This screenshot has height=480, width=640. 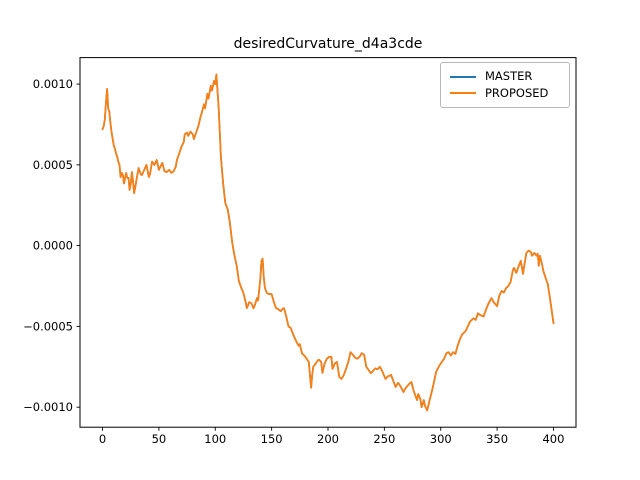 I want to click on legend-label-proposed: PROPOSED, so click(x=517, y=92).